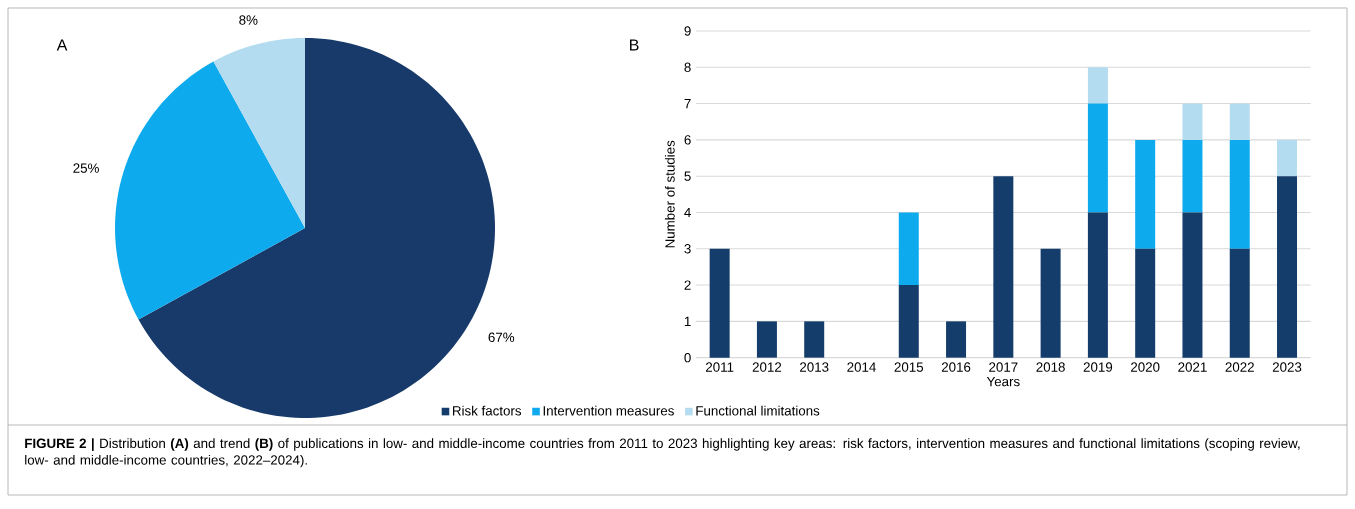 The width and height of the screenshot is (1355, 509). Describe the element at coordinates (758, 410) in the screenshot. I see `legend-label: Functional limitations` at that location.